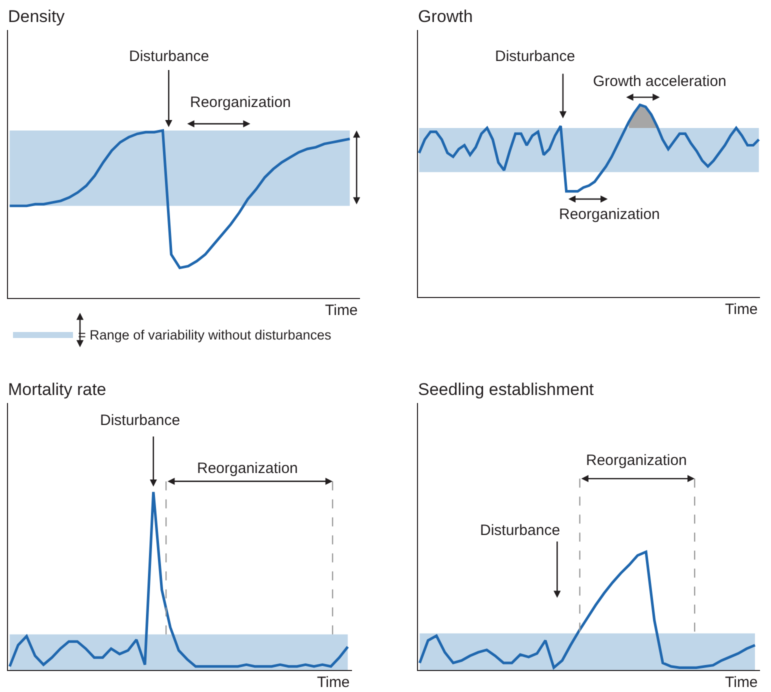 The width and height of the screenshot is (771, 692). What do you see at coordinates (609, 214) in the screenshot?
I see `annotation: Reorganization` at bounding box center [609, 214].